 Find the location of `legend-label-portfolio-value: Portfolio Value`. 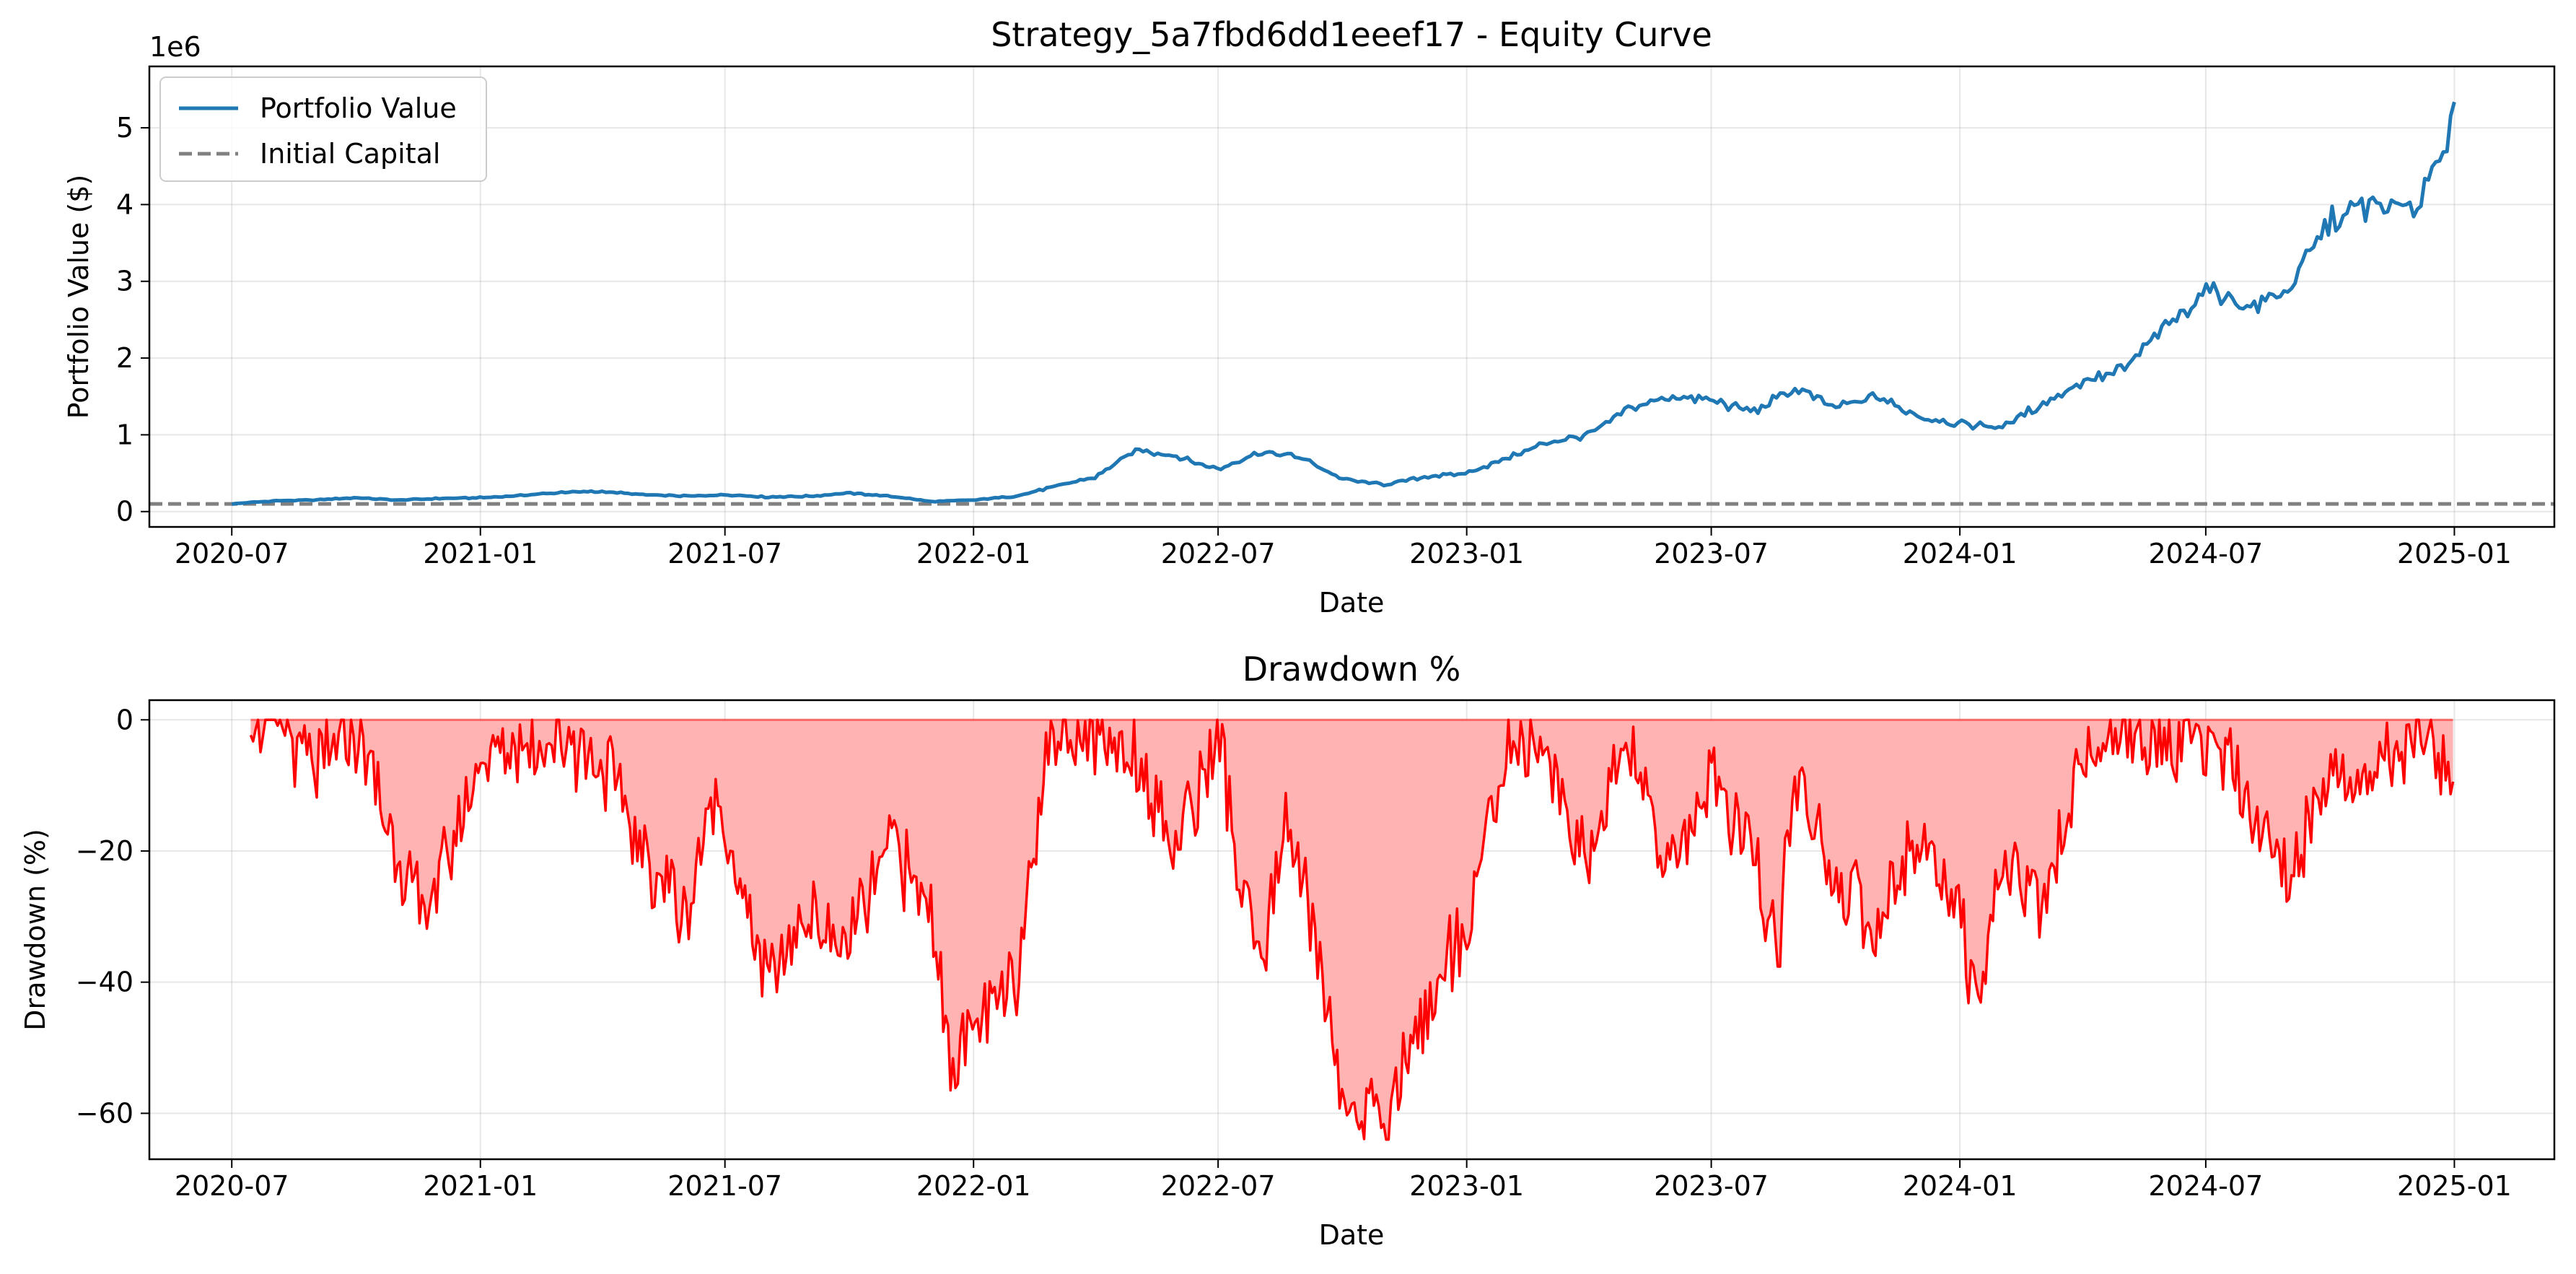

legend-label-portfolio-value: Portfolio Value is located at coordinates (358, 108).